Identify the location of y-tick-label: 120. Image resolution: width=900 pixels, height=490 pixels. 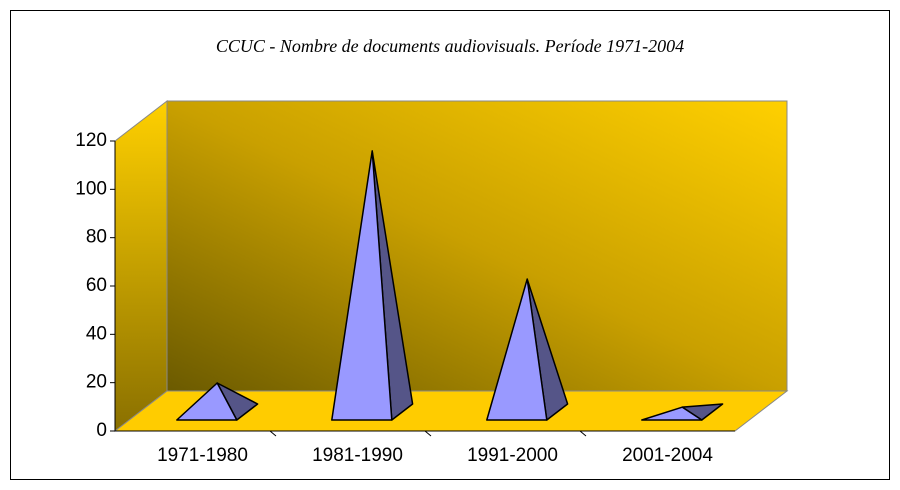
(91, 140).